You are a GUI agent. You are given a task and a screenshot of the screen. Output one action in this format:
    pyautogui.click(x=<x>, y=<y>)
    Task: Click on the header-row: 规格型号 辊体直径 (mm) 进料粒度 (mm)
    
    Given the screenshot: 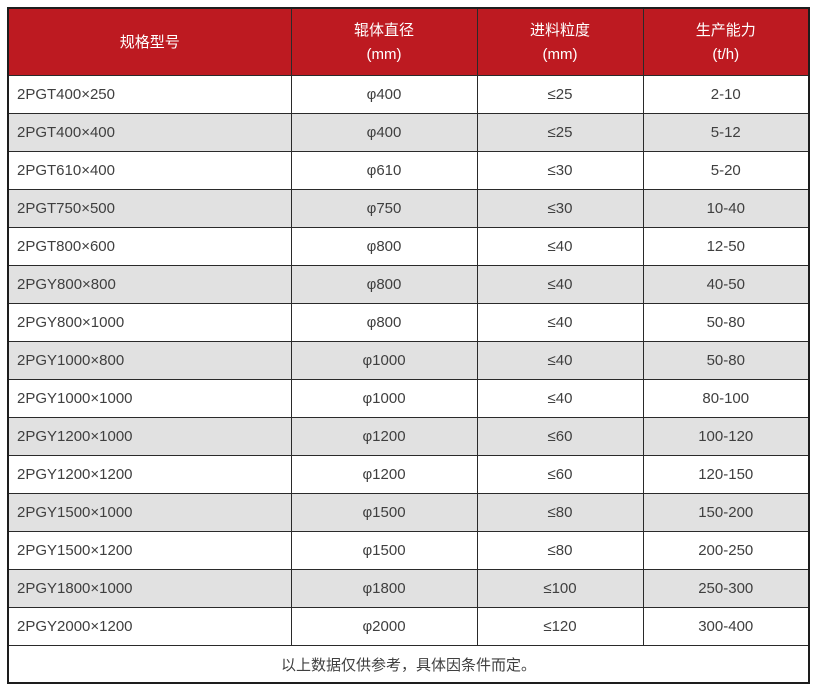 What is the action you would take?
    pyautogui.click(x=408, y=41)
    